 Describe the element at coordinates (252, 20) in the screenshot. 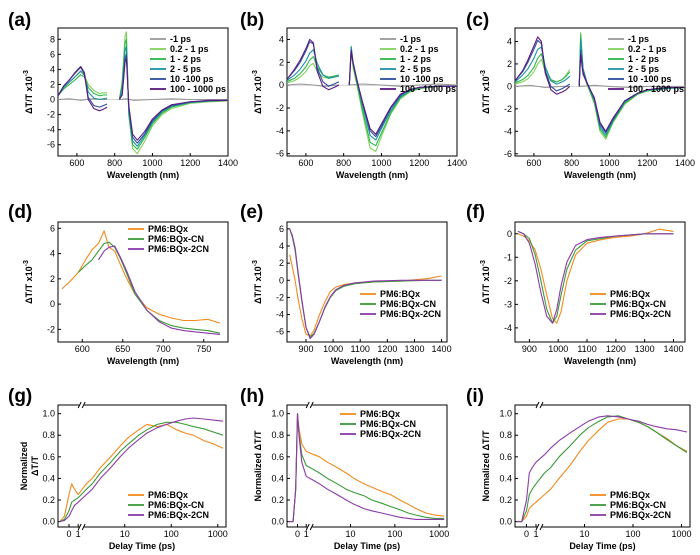

I see `panel-label: (b)` at that location.